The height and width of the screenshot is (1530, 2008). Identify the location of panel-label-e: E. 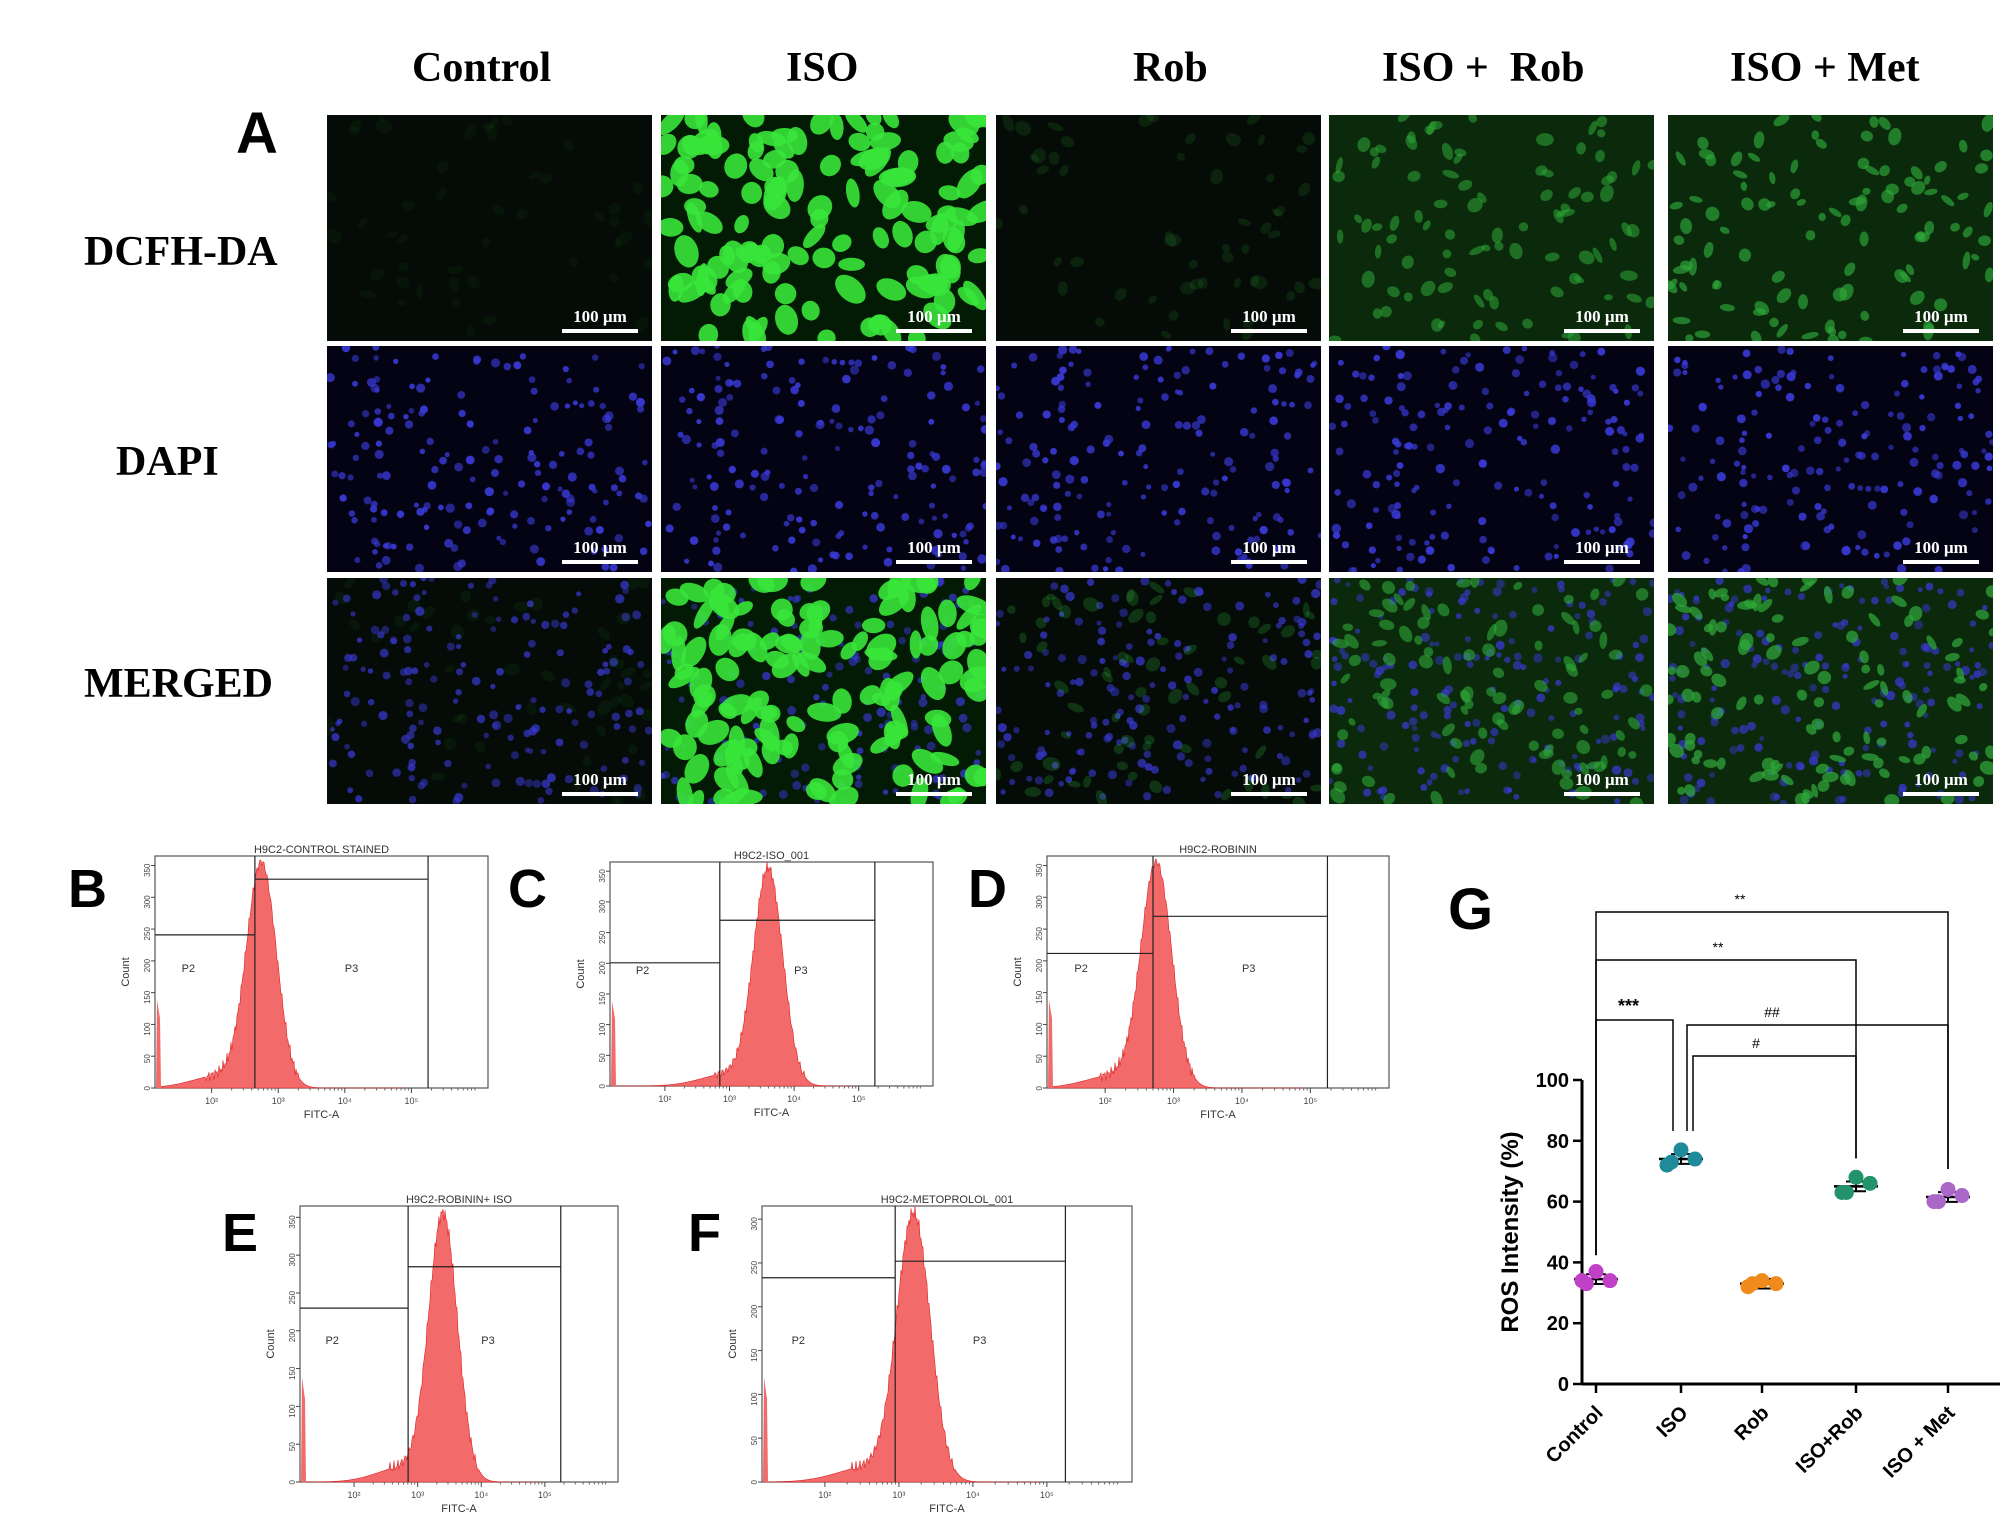
(240, 1233).